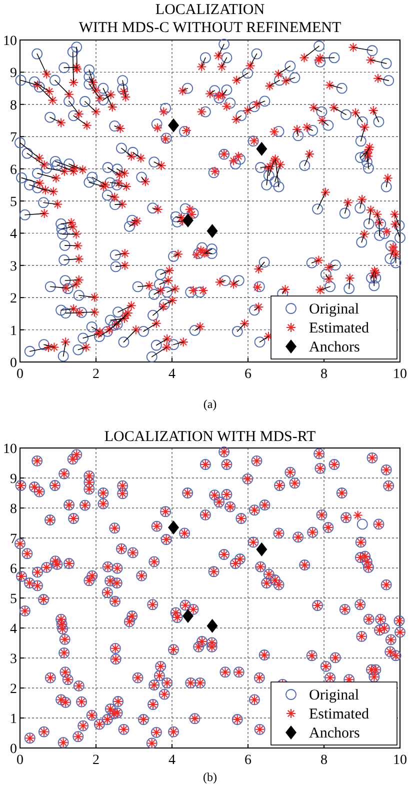 This screenshot has width=410, height=790. What do you see at coordinates (210, 777) in the screenshot?
I see `text: (b)` at bounding box center [210, 777].